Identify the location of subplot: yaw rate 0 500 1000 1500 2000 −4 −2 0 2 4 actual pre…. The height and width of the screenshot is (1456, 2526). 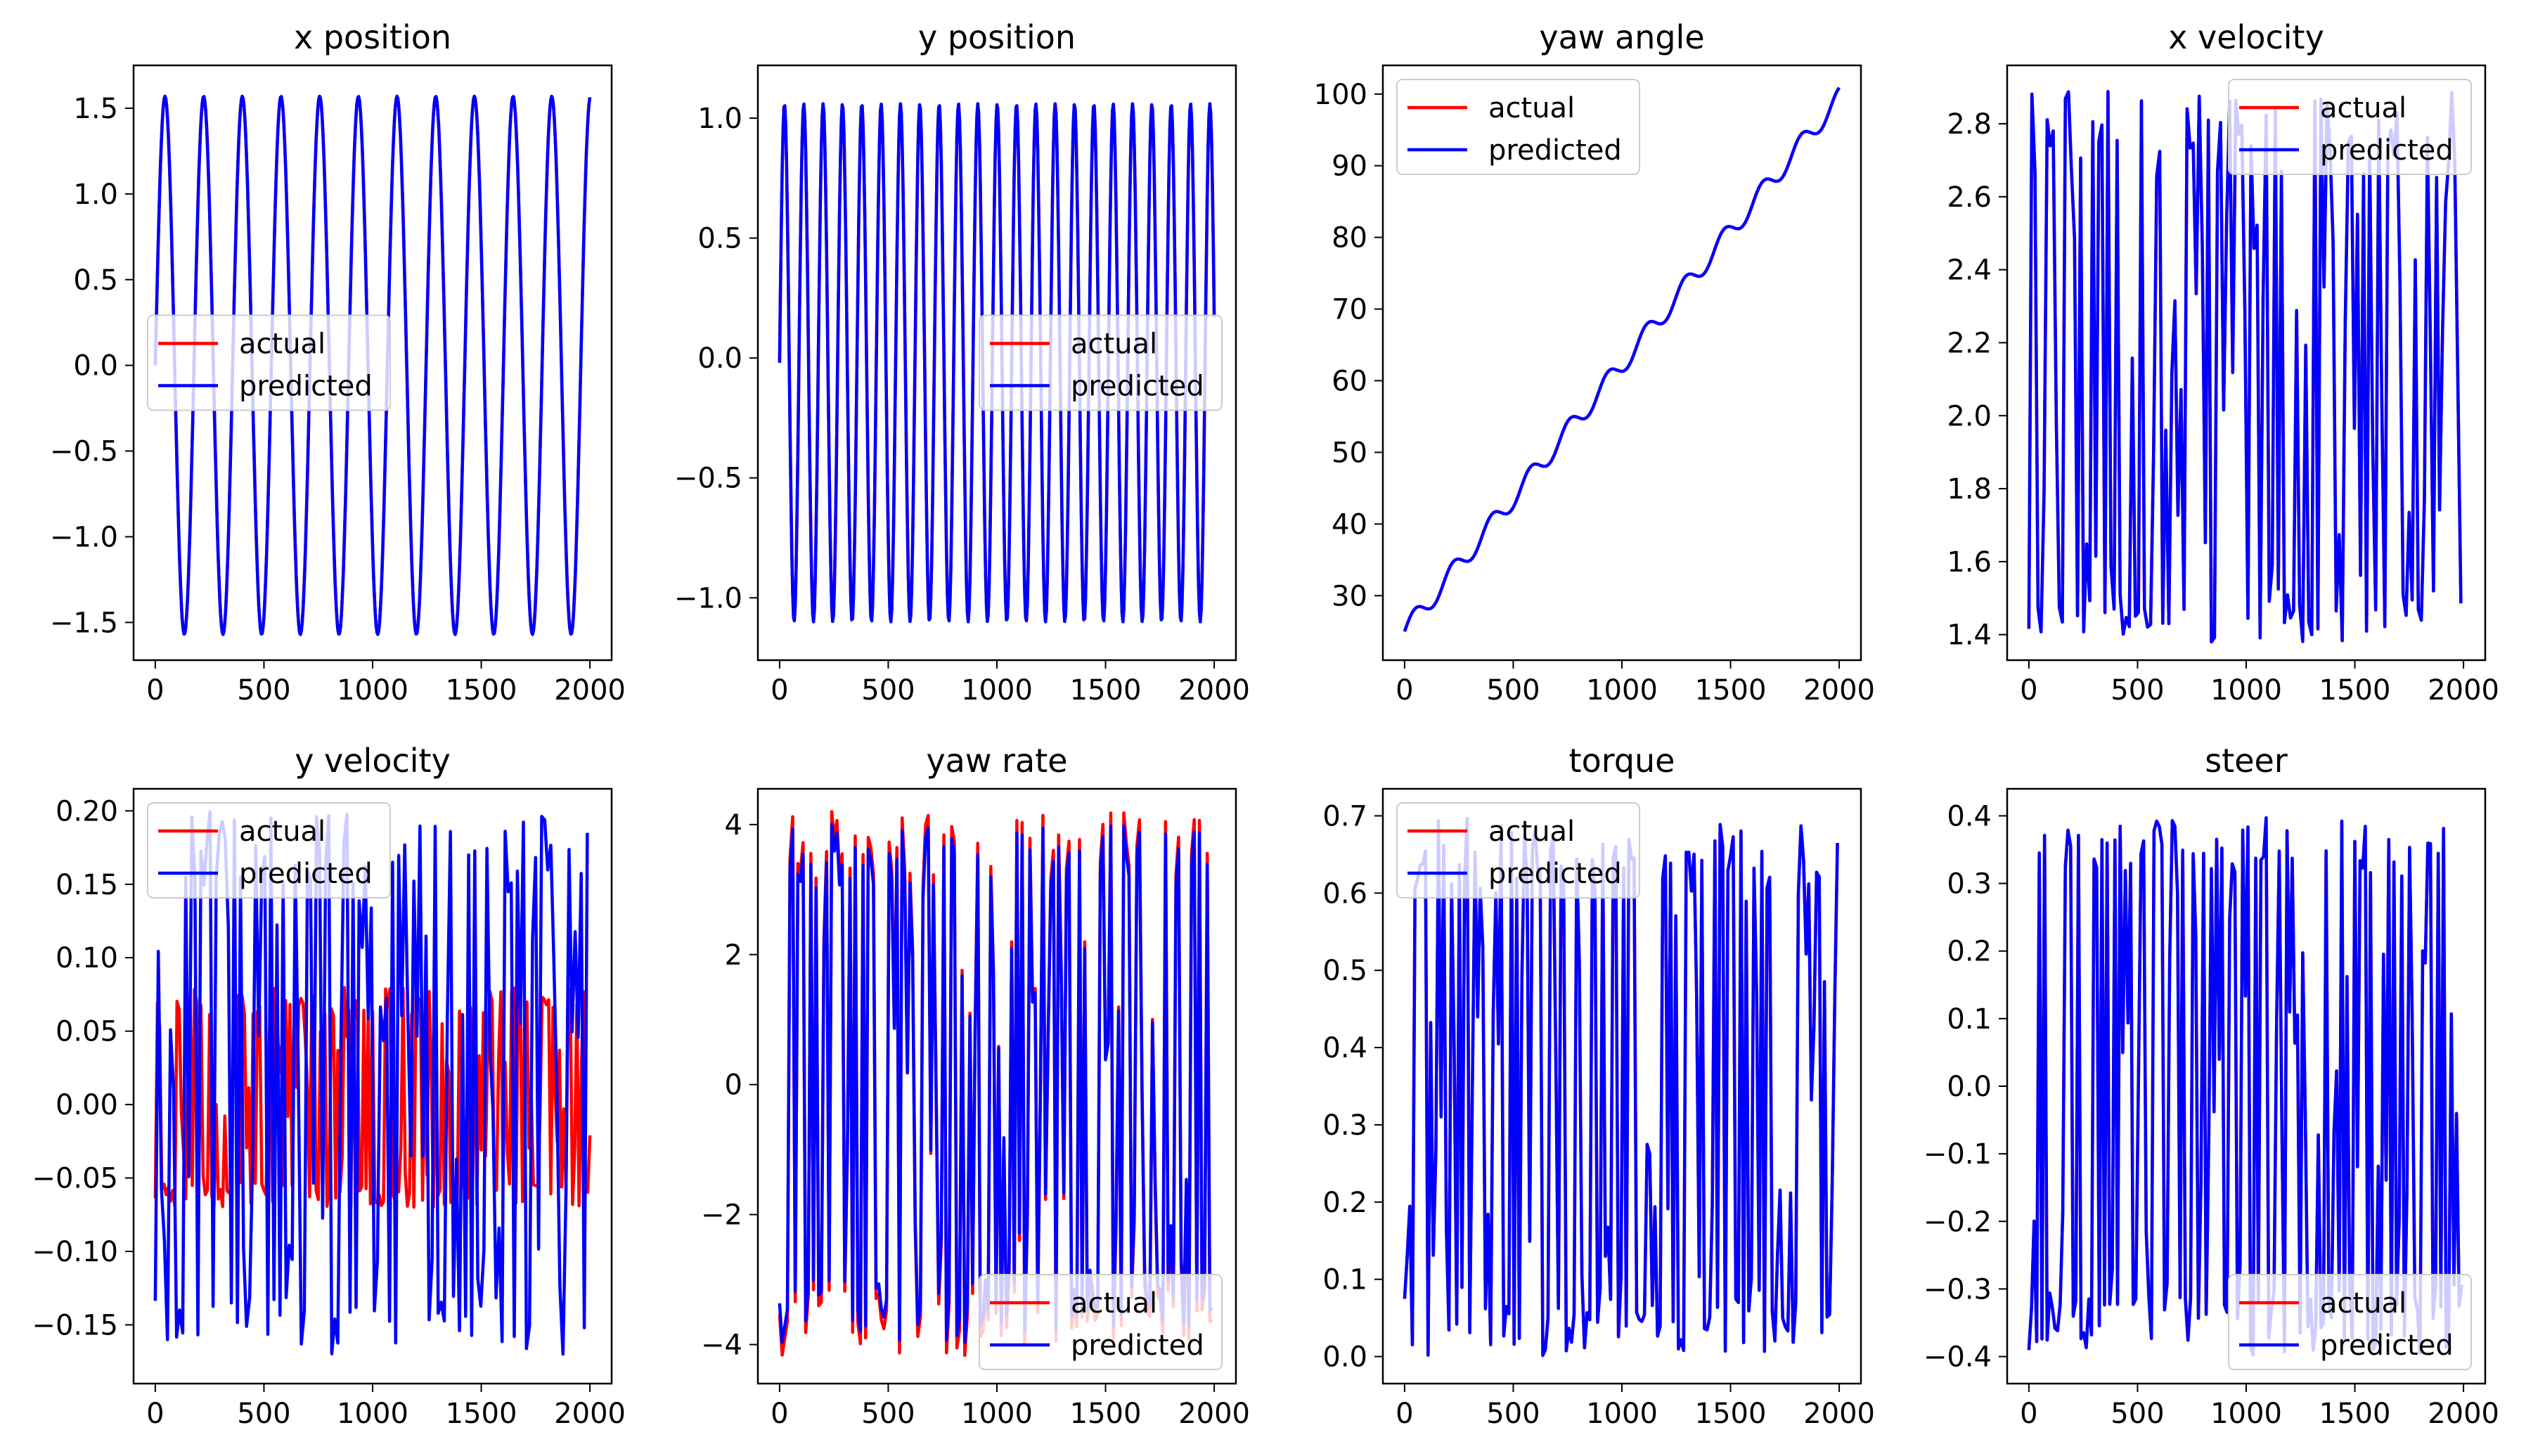
(975, 1086).